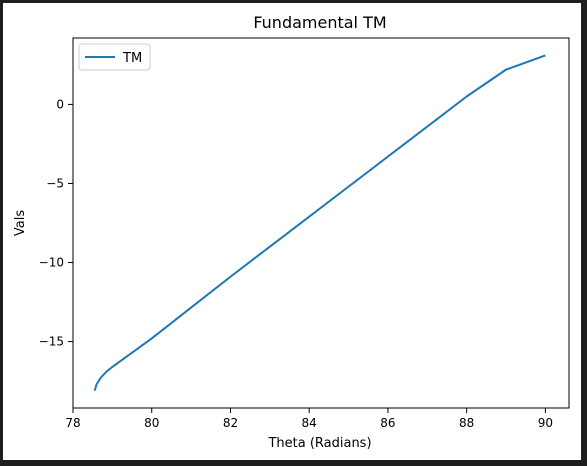 Image resolution: width=587 pixels, height=466 pixels. Describe the element at coordinates (319, 443) in the screenshot. I see `x-axis-label: Theta (Radians)` at that location.